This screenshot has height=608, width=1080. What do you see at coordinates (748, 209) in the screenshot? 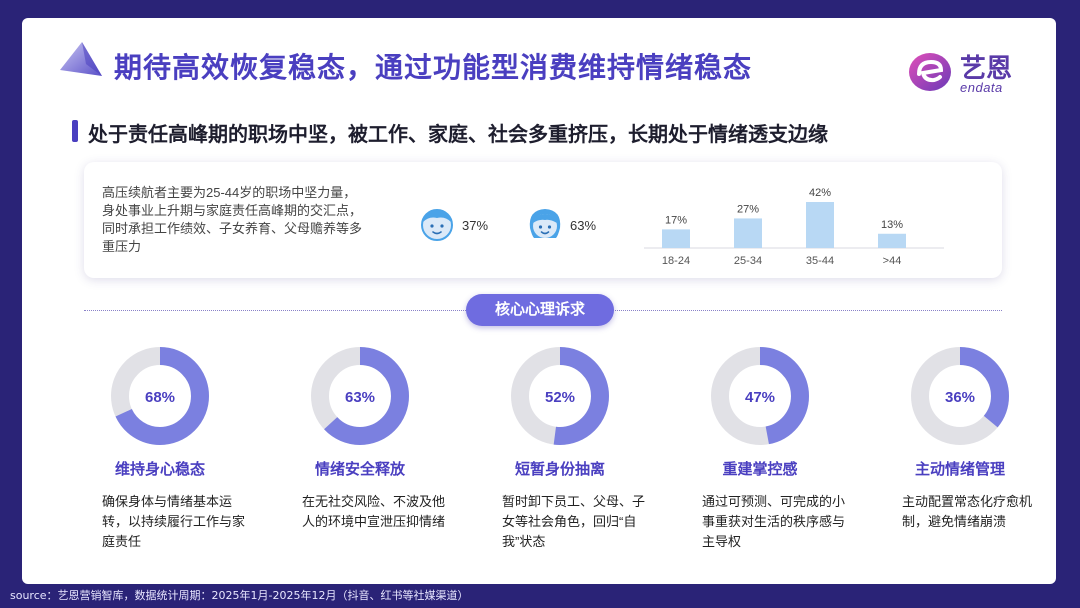
I see `bar-value-label: 27%` at bounding box center [748, 209].